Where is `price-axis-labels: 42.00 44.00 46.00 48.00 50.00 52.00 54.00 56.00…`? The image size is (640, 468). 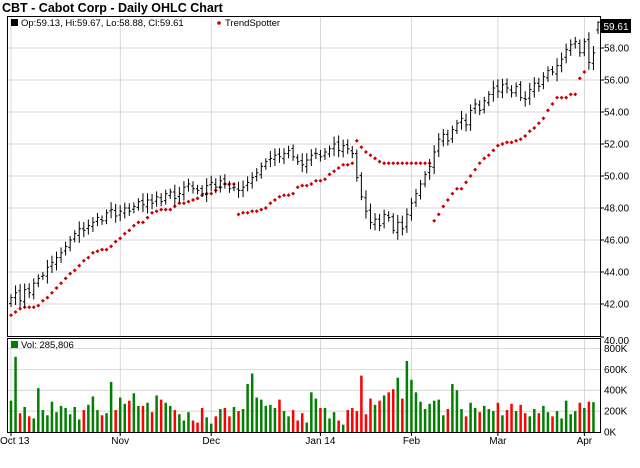 price-axis-labels: 42.00 44.00 46.00 48.00 50.00 52.00 54.00 56.00… is located at coordinates (616, 196).